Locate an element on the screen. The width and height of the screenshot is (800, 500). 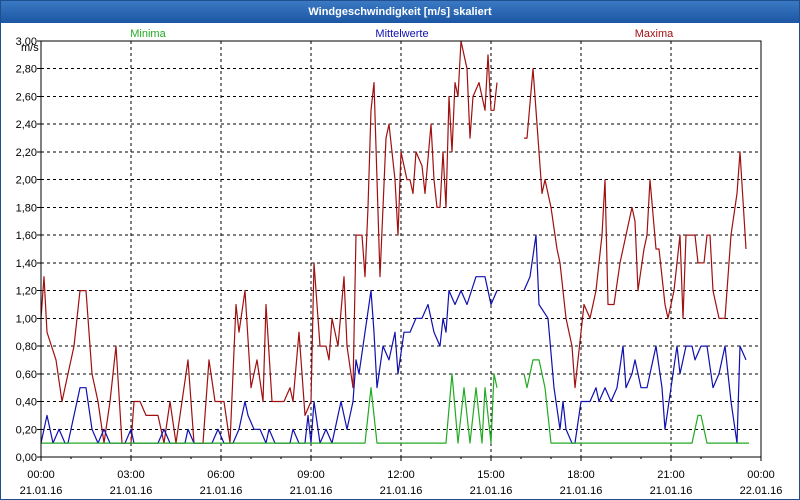
y-tick-label: 0,00 is located at coordinates (26, 458).